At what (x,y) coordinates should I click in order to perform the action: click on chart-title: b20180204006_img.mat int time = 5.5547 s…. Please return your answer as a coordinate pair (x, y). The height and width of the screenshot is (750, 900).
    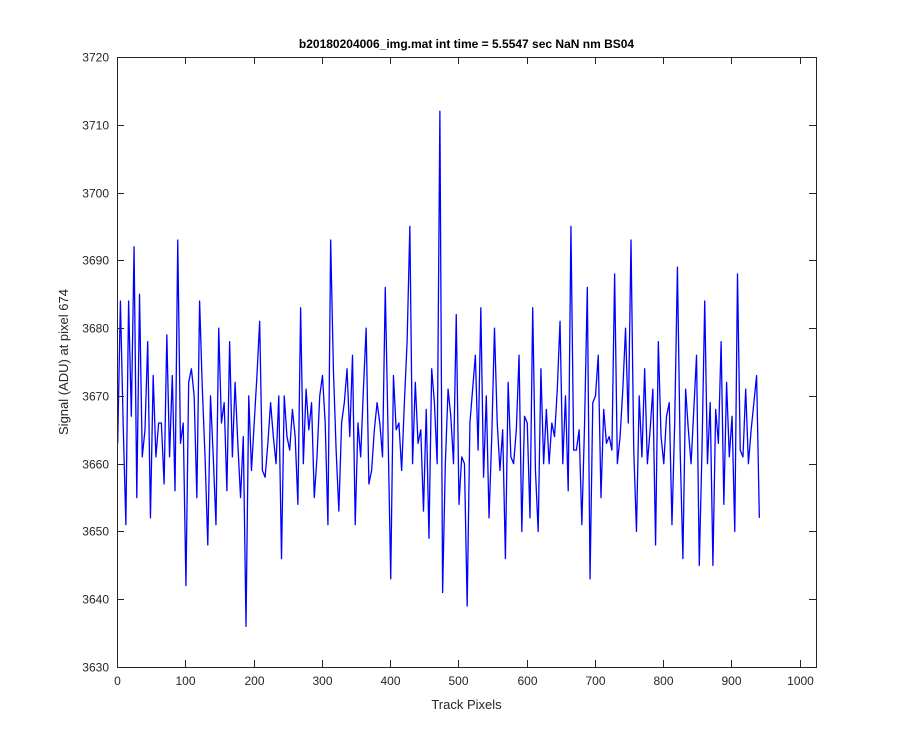
    Looking at the image, I should click on (467, 44).